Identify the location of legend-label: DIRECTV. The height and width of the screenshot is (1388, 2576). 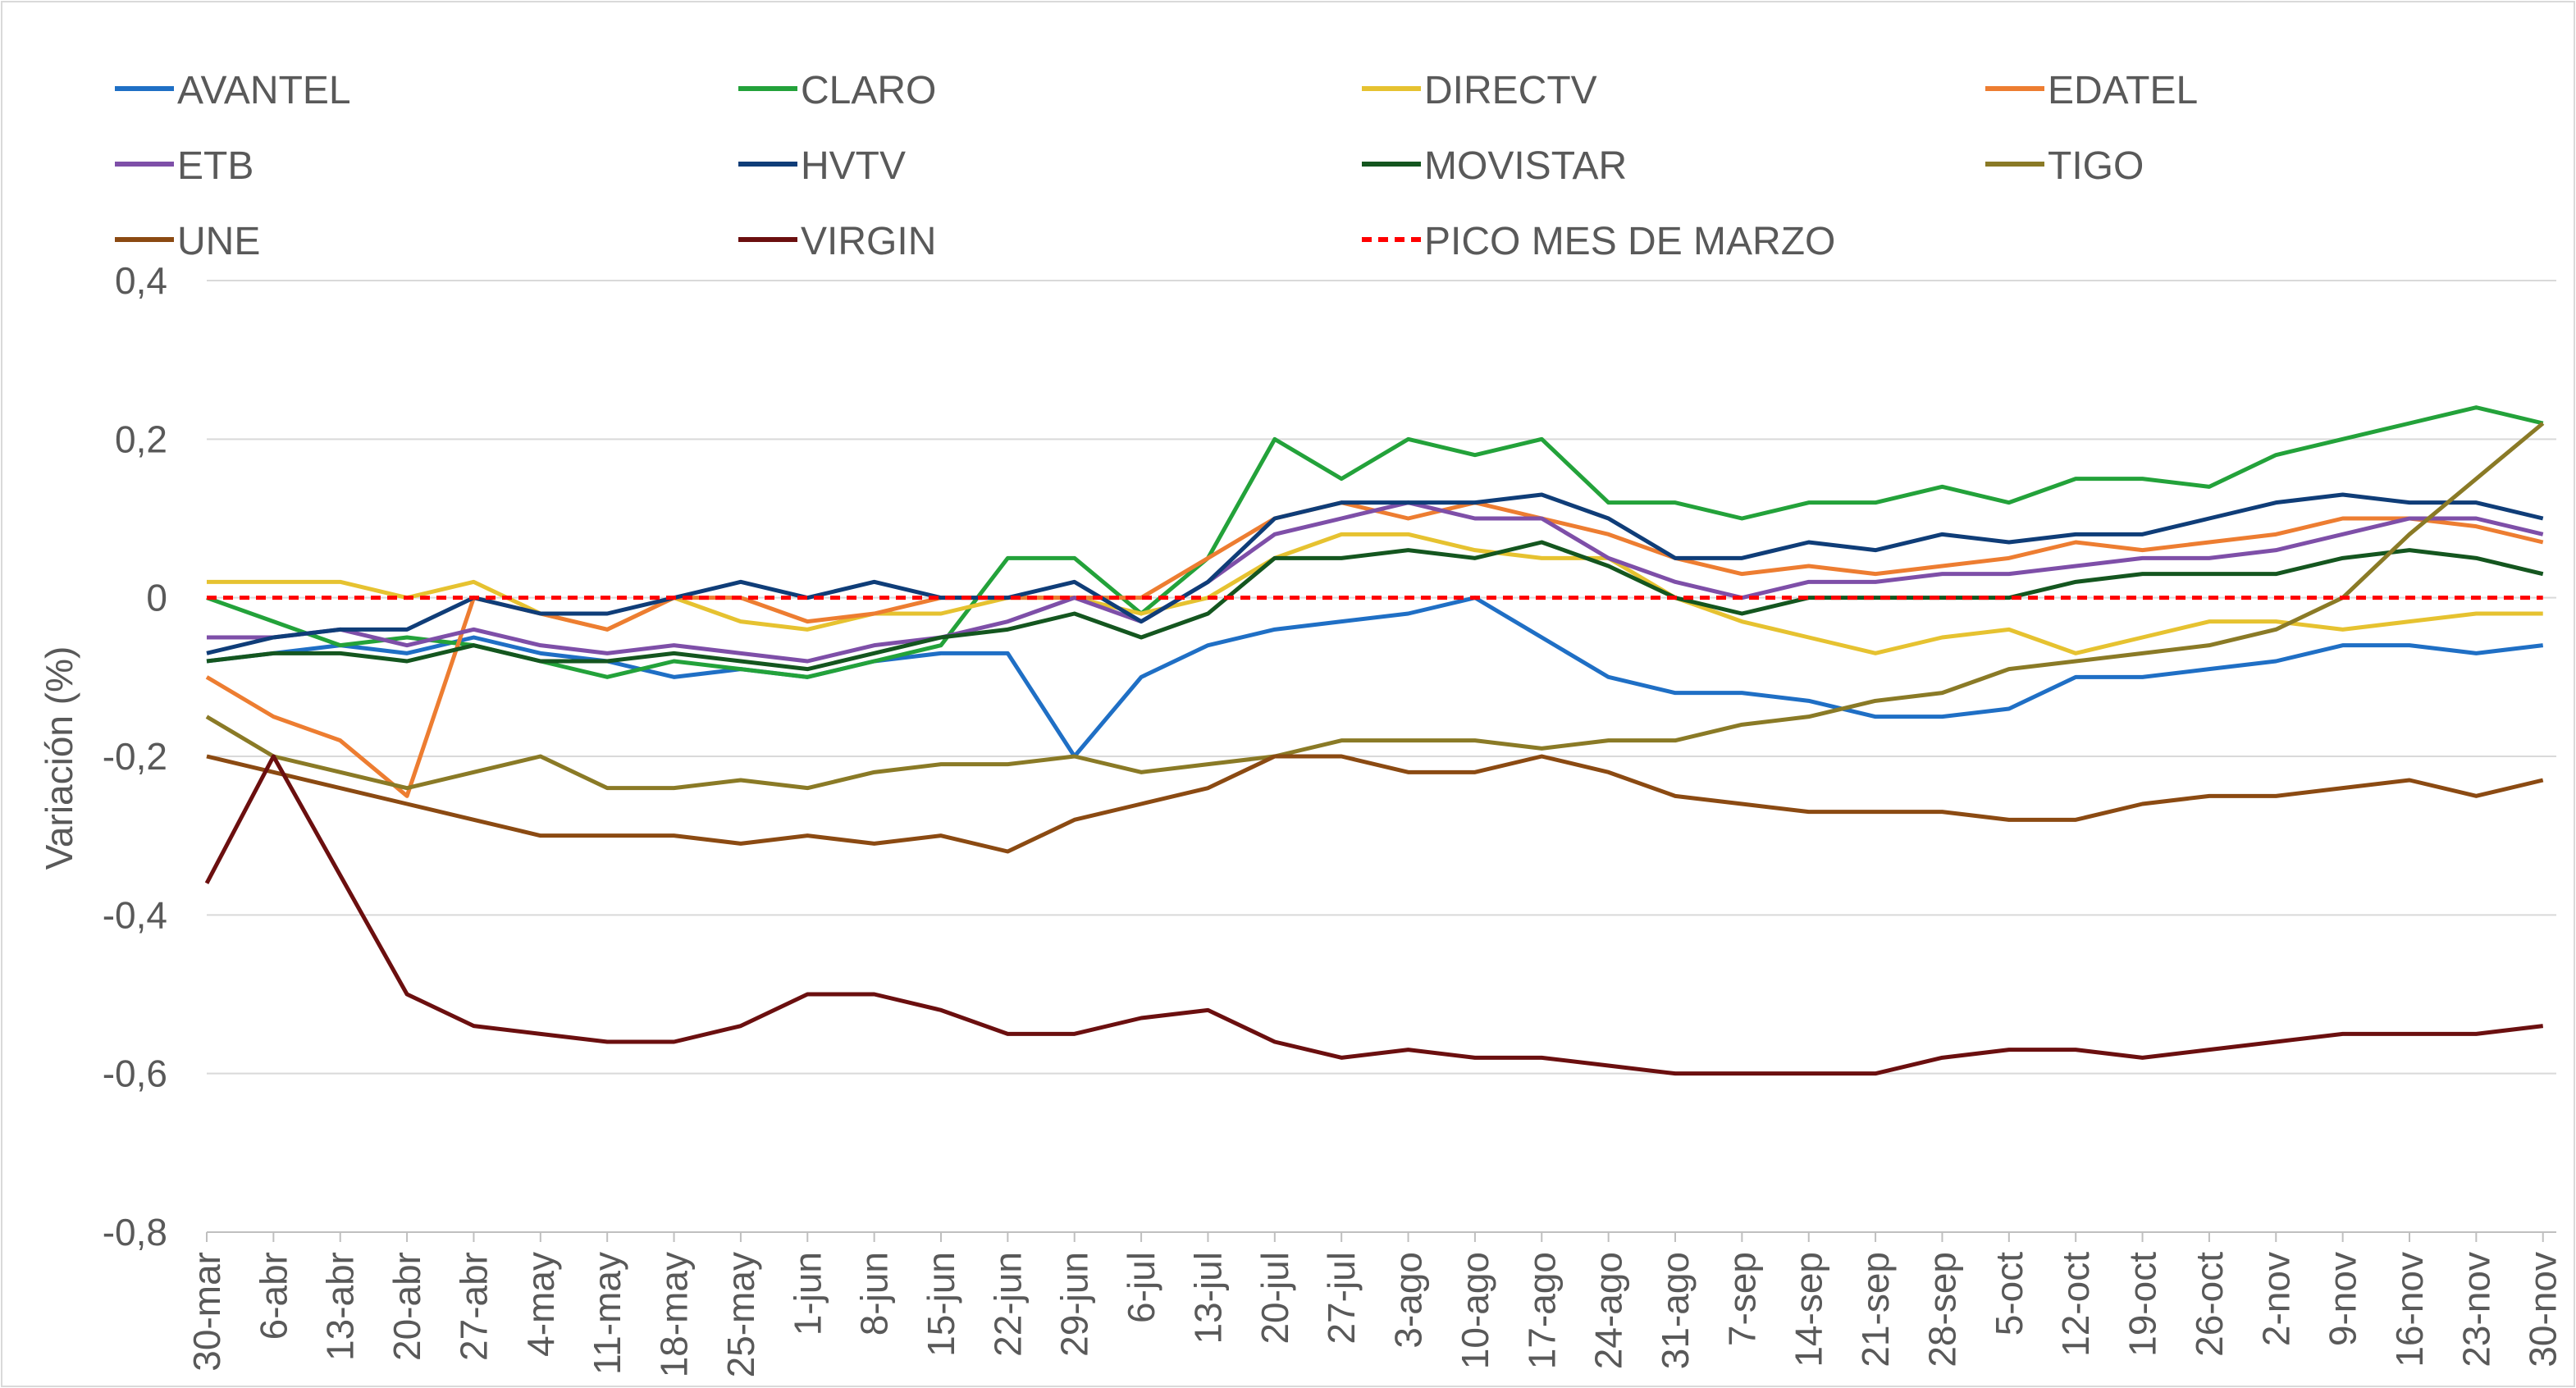
(1510, 90).